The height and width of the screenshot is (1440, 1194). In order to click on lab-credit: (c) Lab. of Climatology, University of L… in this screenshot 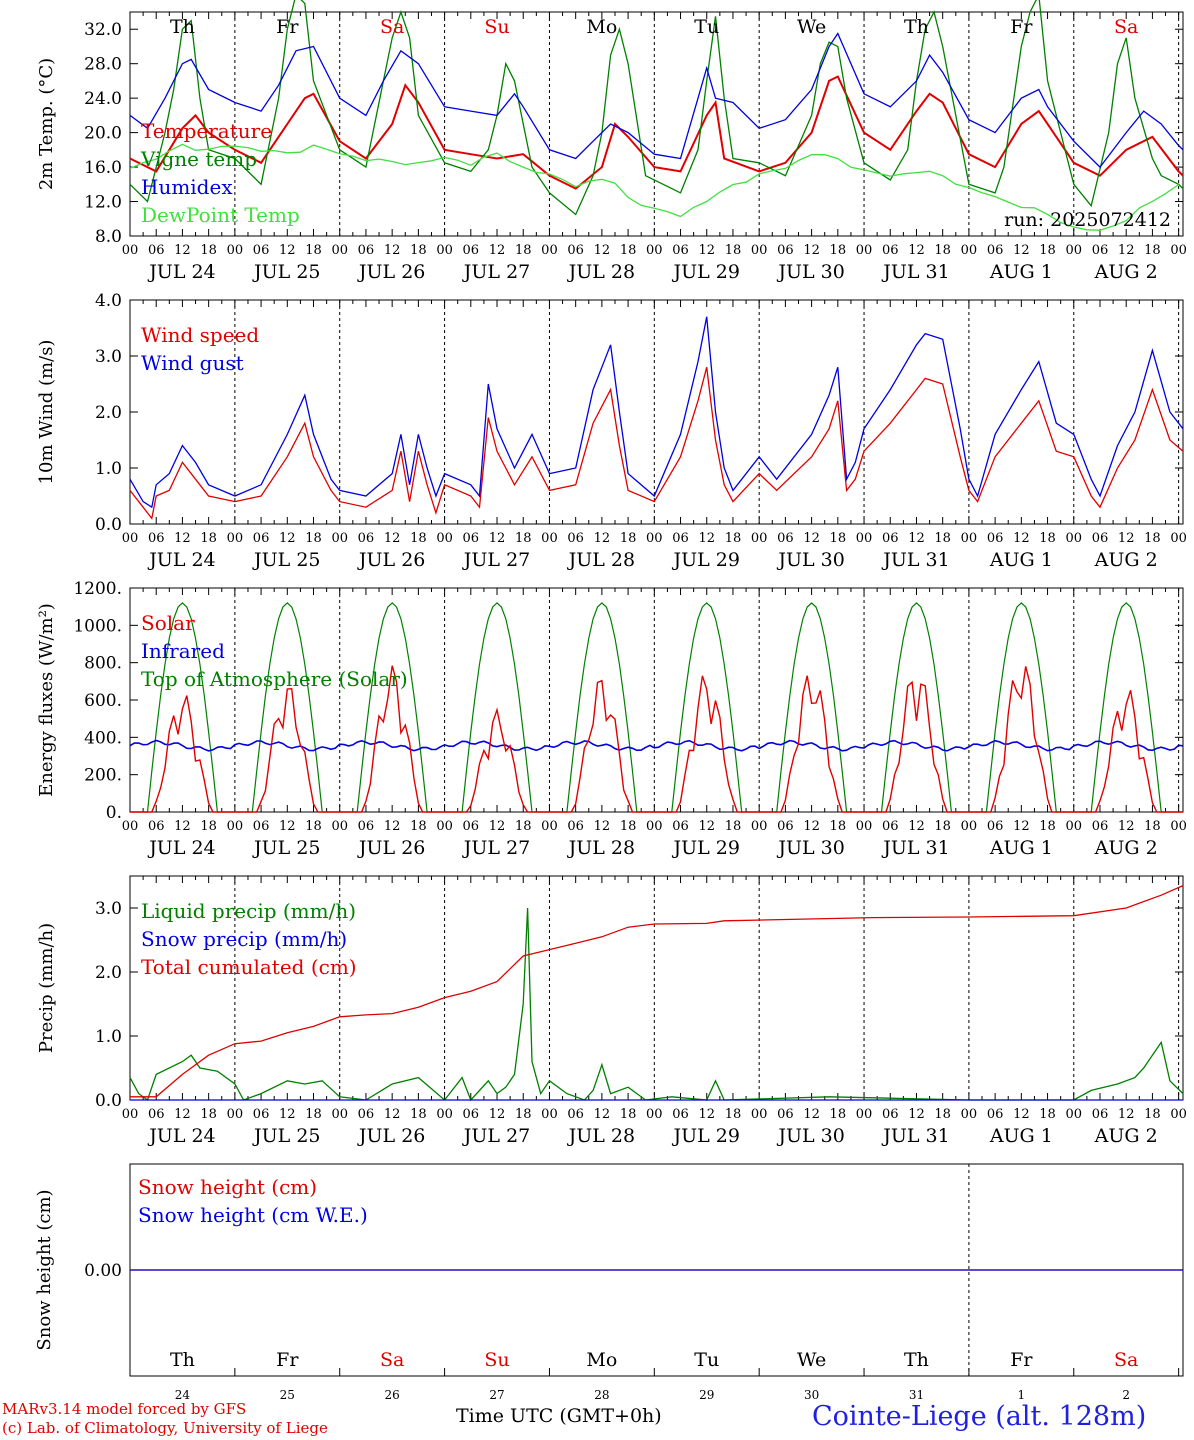, I will do `click(165, 1428)`.